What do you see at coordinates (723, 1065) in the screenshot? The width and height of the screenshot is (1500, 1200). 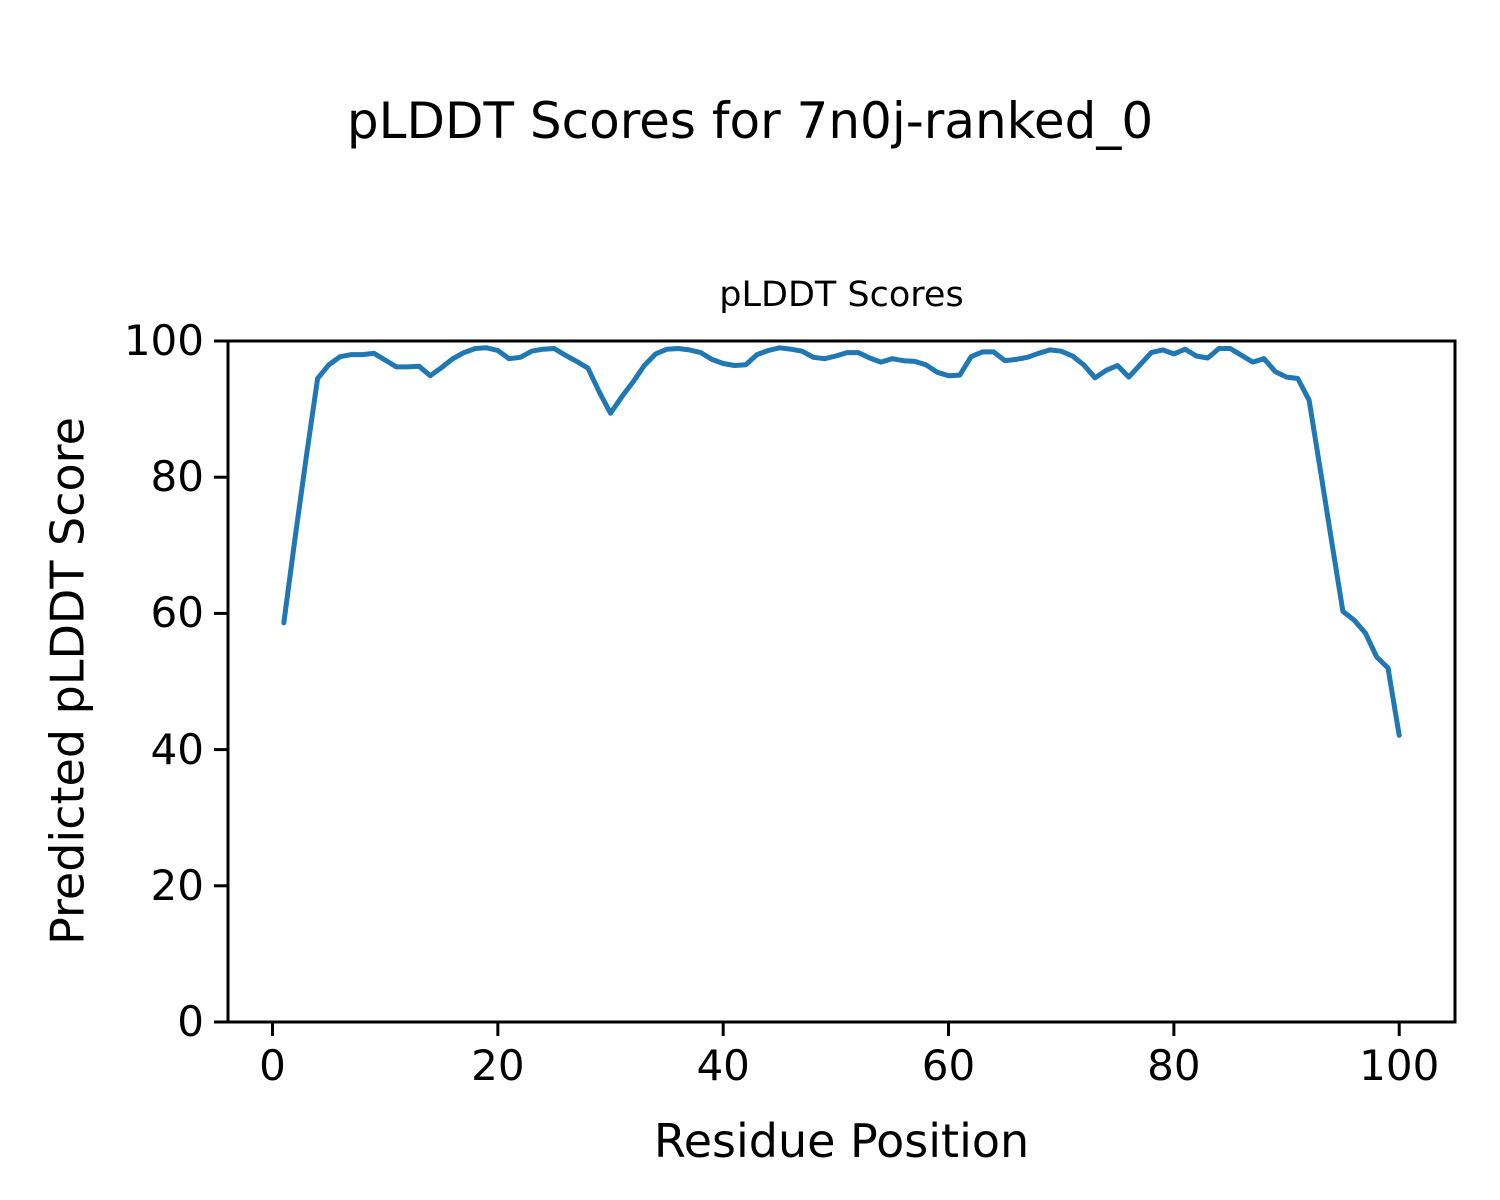 I see `x-tick-label: 40` at bounding box center [723, 1065].